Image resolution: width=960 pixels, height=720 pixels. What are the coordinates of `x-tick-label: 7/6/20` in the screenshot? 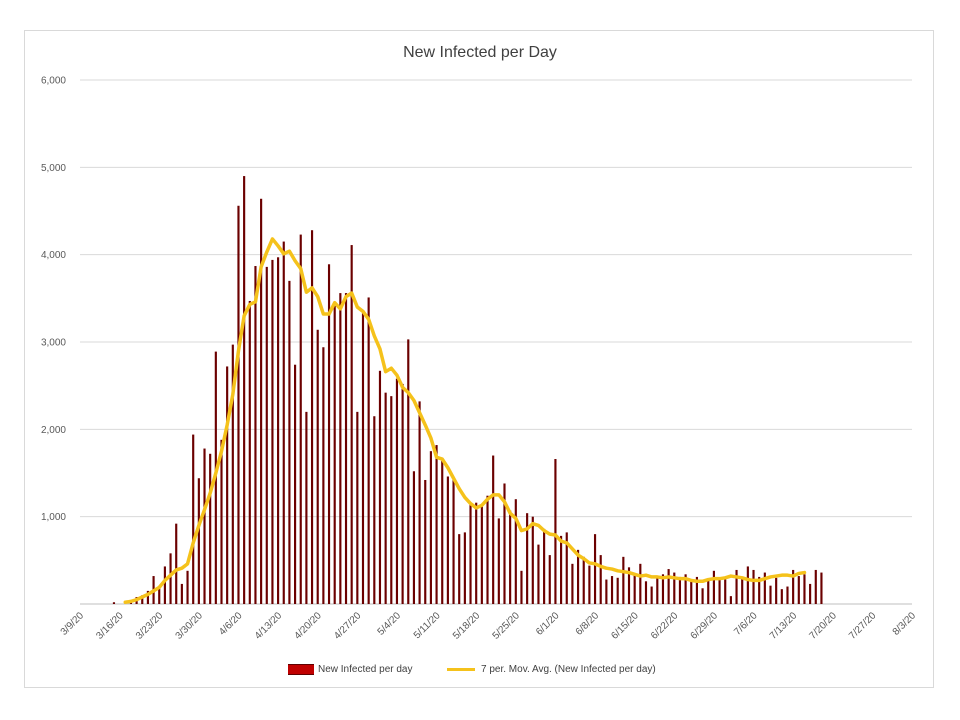 It's located at (746, 624).